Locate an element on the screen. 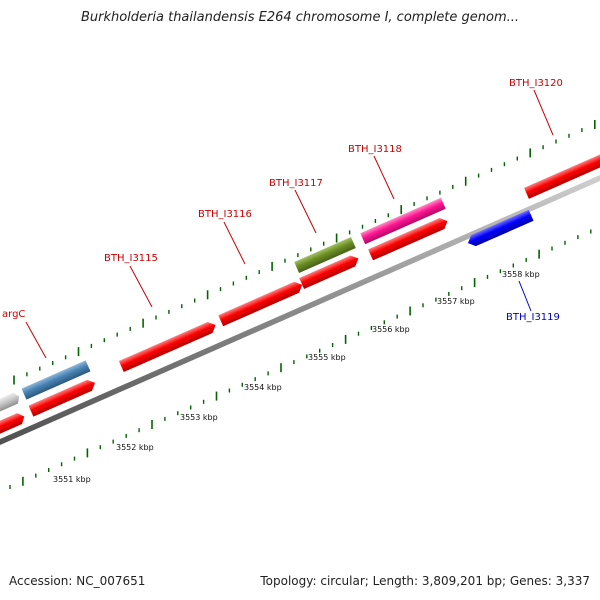 The image size is (600, 600). accession-text: Accession: NC_007651 is located at coordinates (77, 581).